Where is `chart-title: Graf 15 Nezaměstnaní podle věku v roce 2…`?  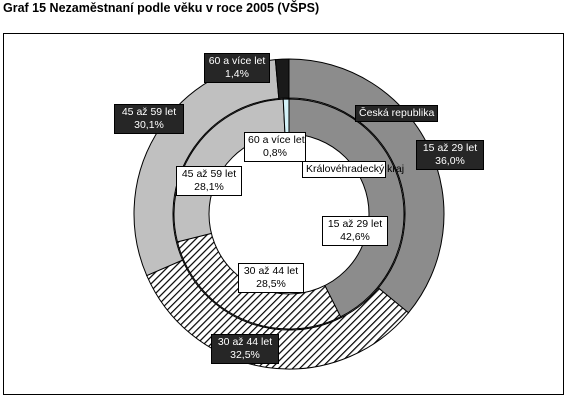
chart-title: Graf 15 Nezaměstnaní podle věku v roce 2… is located at coordinates (161, 8).